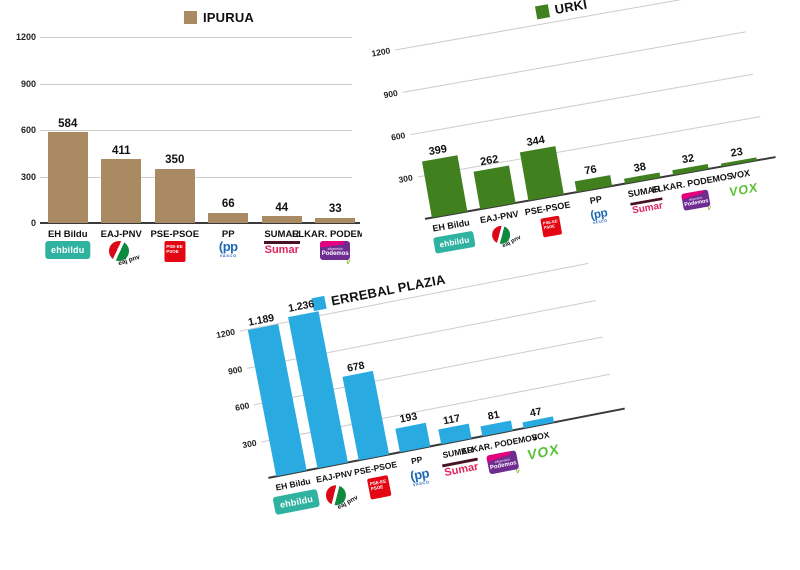  I want to click on chart-title: URKI, so click(571, 9).